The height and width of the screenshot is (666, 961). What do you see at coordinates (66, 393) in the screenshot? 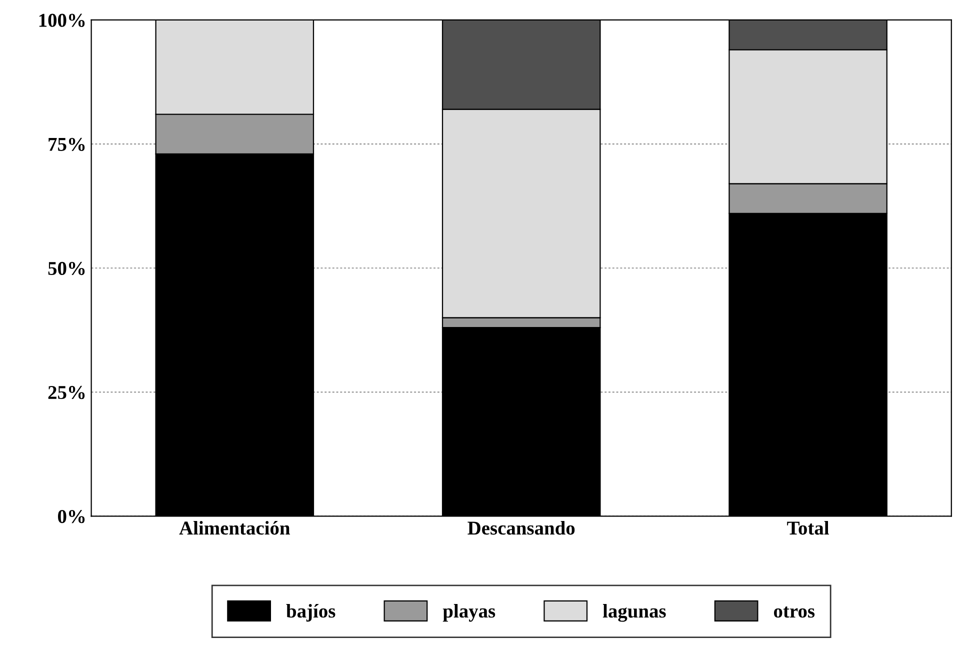
I see `y-tick-label: 25%` at bounding box center [66, 393].